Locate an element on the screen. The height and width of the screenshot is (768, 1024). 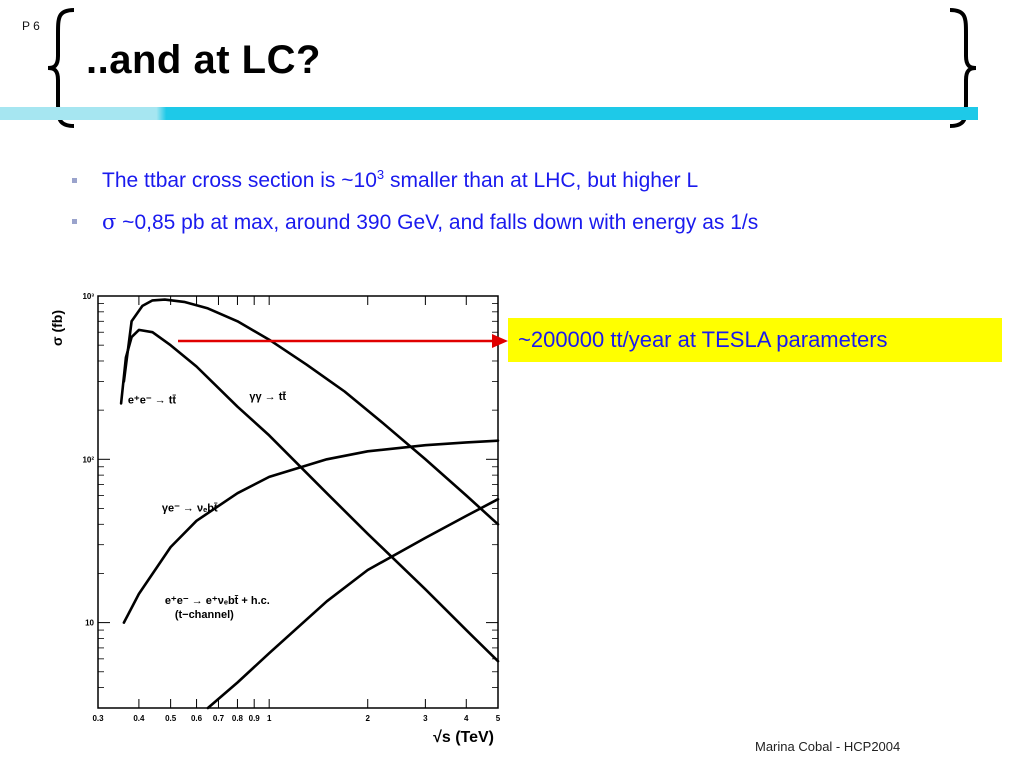
footer-author: Marina Cobal - HCP2004 is located at coordinates (828, 746).